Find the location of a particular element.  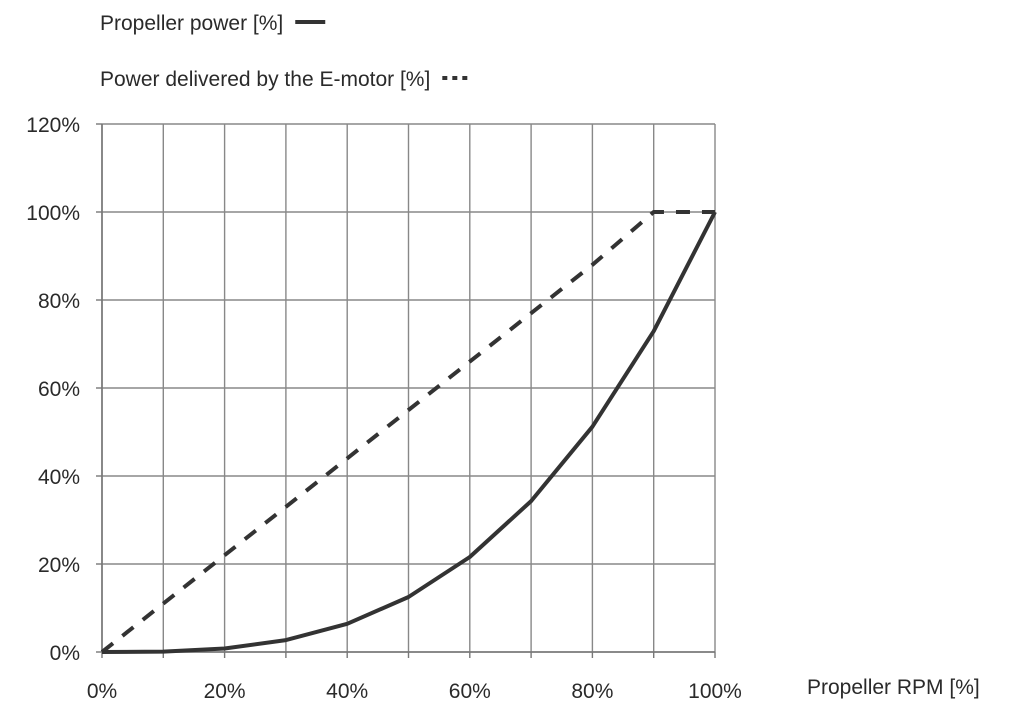

legend-label-e-motor-power: Power delivered by the E-motor [%] is located at coordinates (265, 79).